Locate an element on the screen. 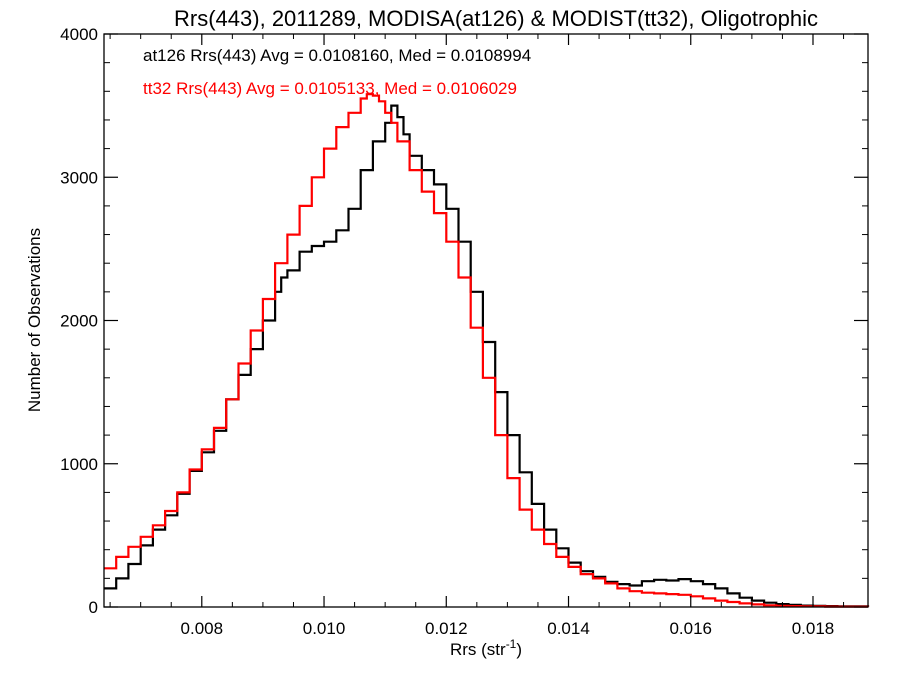  x-tick-label: 0.018 is located at coordinates (813, 628).